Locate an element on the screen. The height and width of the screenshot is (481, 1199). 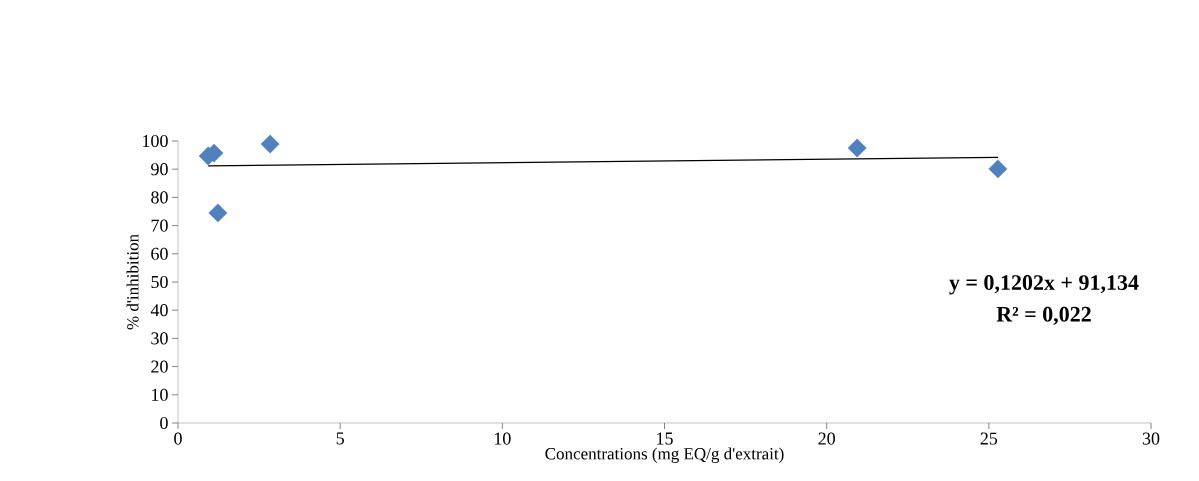
x-tick-label: 5 is located at coordinates (340, 438).